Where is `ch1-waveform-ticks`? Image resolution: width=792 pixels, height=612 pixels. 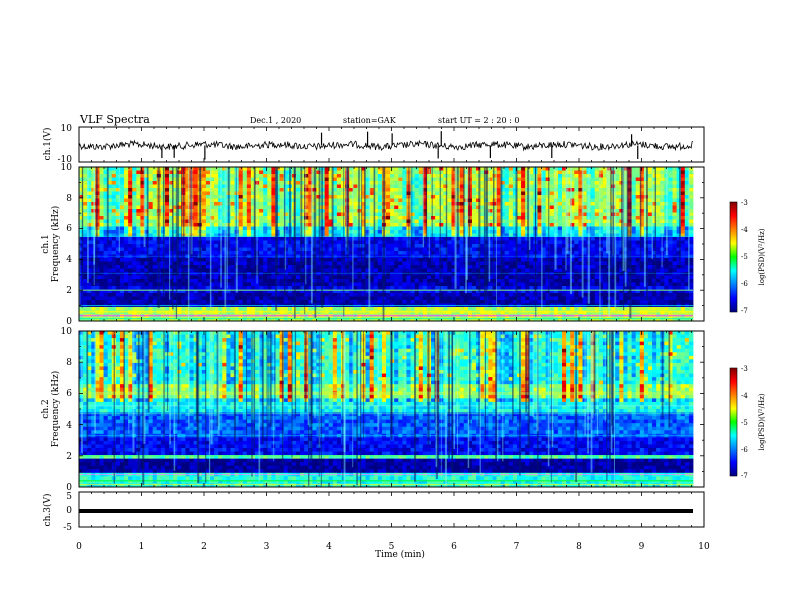 ch1-waveform-ticks is located at coordinates (391, 144).